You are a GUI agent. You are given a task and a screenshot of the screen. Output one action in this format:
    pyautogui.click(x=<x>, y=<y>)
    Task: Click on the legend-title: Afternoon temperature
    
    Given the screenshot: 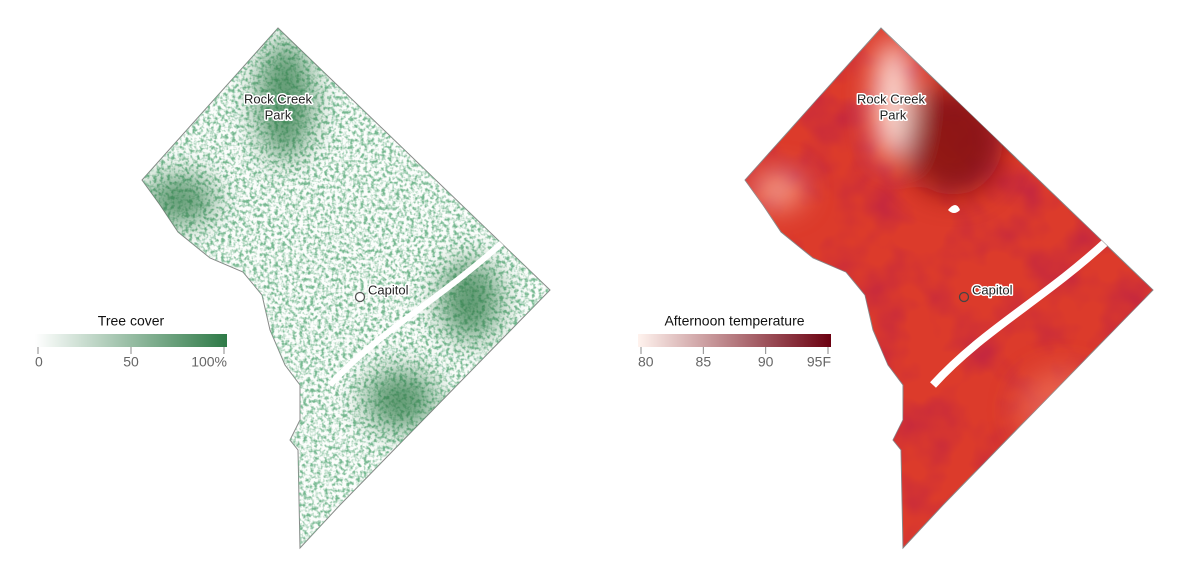 What is the action you would take?
    pyautogui.click(x=734, y=321)
    